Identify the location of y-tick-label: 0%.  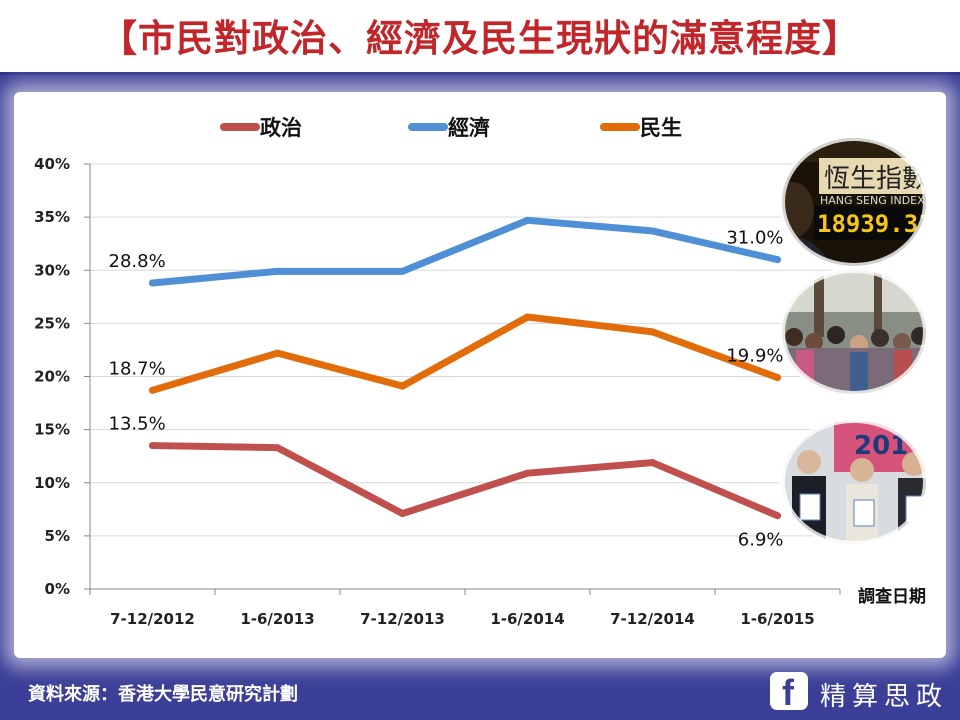
(57, 589).